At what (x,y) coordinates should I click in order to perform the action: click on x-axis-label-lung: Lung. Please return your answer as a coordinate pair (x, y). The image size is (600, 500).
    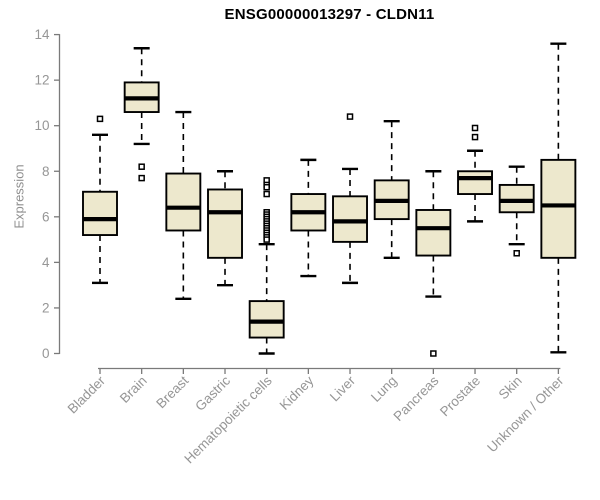
    Looking at the image, I should click on (384, 389).